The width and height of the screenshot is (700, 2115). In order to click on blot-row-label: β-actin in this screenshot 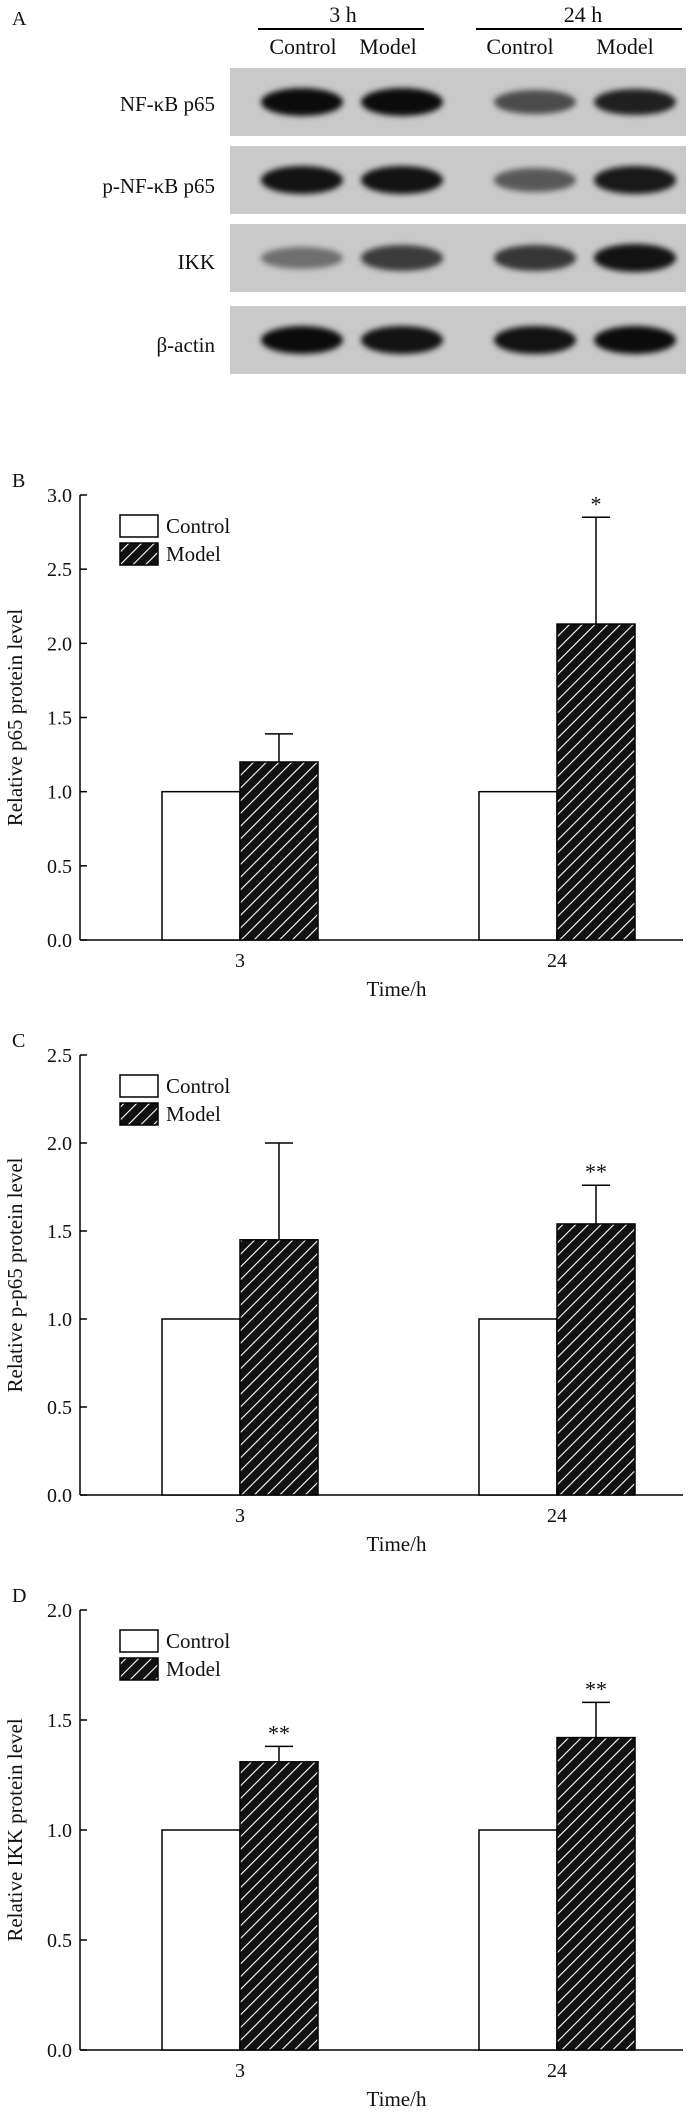, I will do `click(186, 345)`.